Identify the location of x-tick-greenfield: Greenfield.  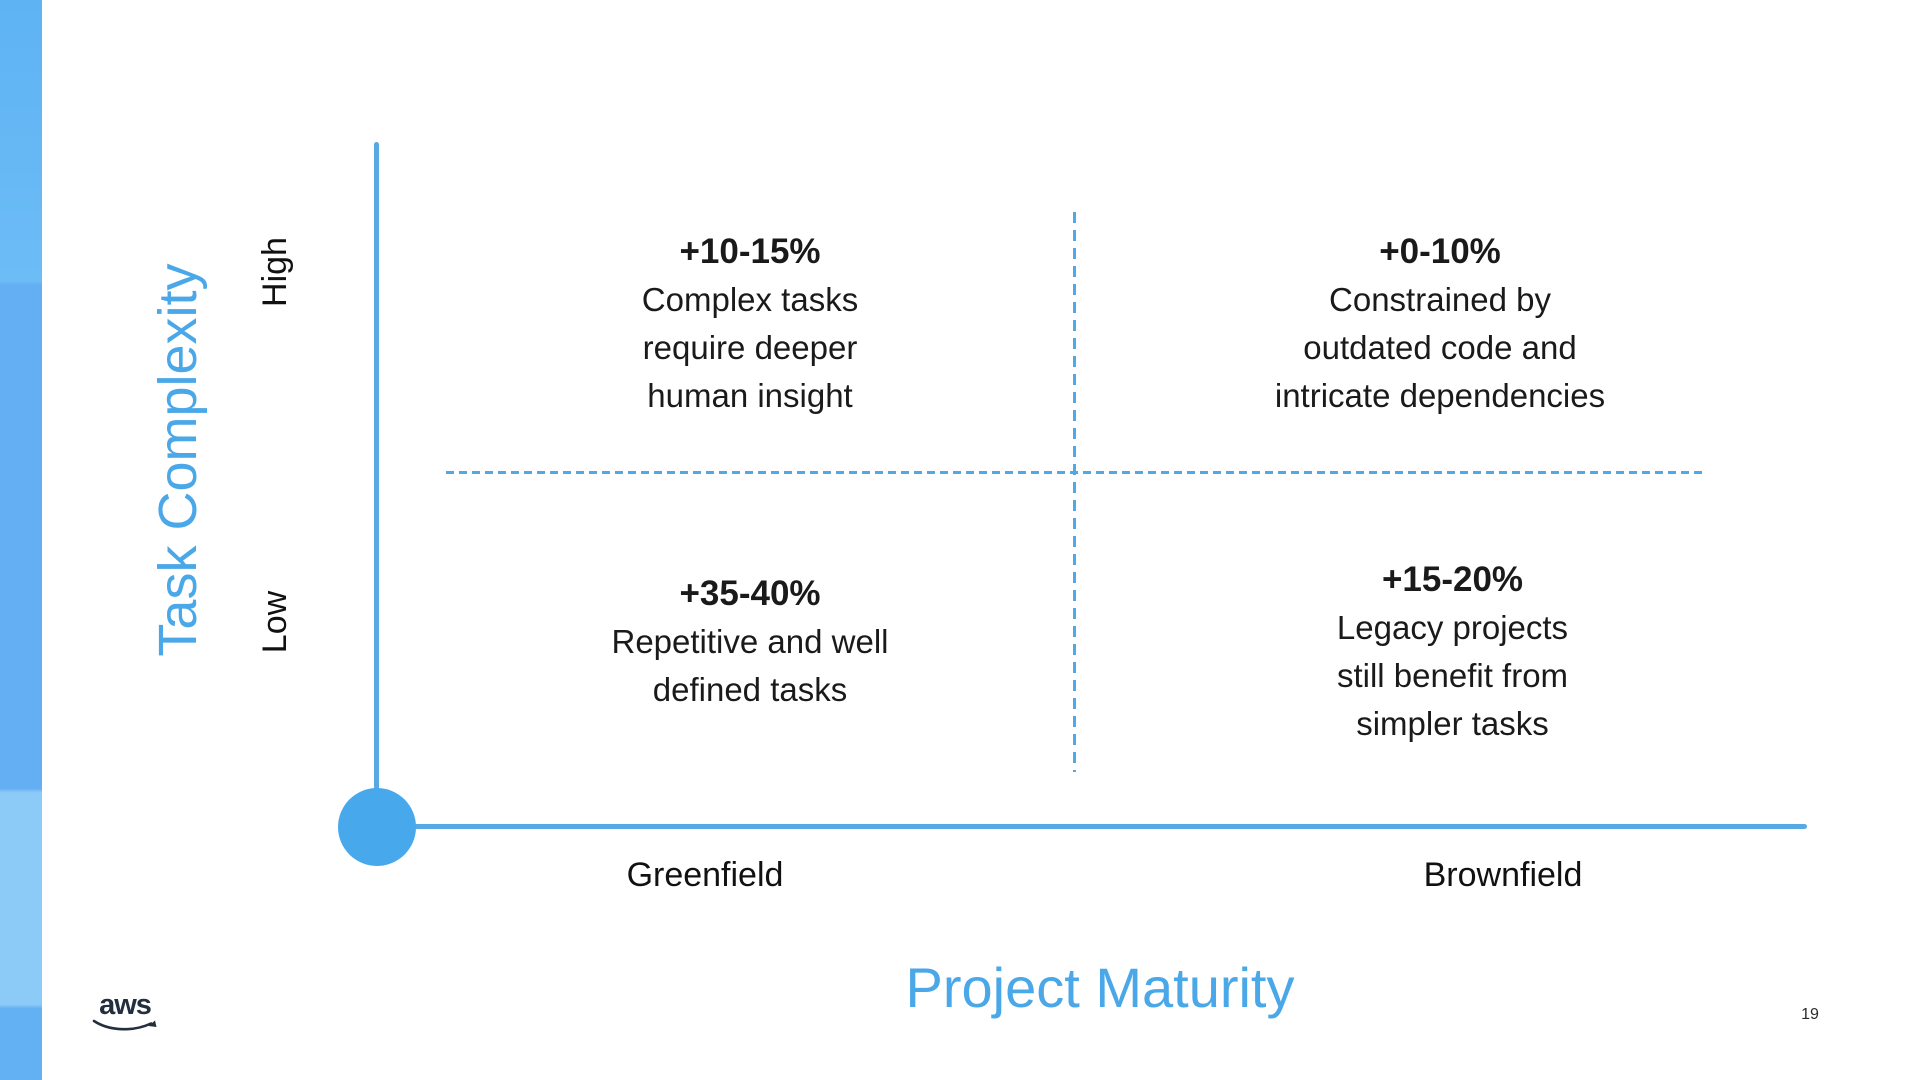
(705, 875).